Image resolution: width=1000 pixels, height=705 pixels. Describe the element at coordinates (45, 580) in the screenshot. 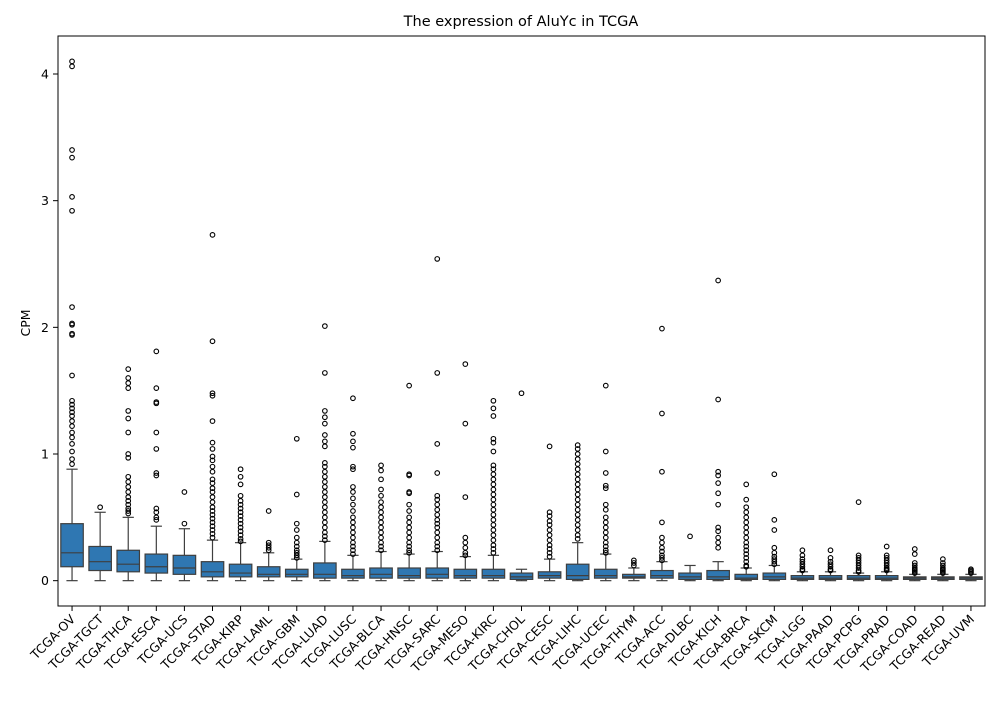

I see `y-tick-label: 0` at that location.